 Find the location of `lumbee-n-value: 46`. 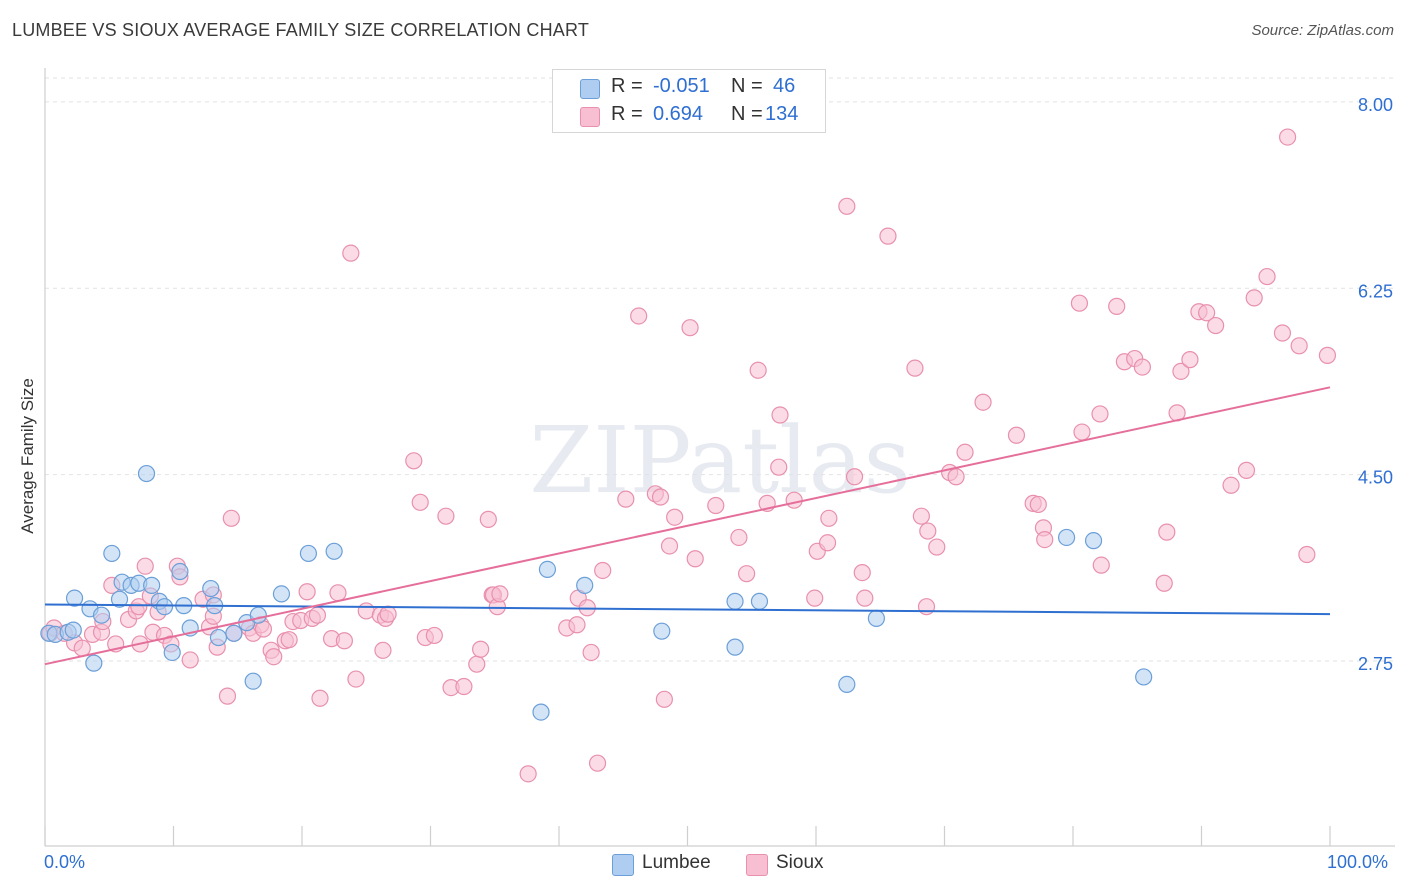

lumbee-n-value: 46 is located at coordinates (784, 86).